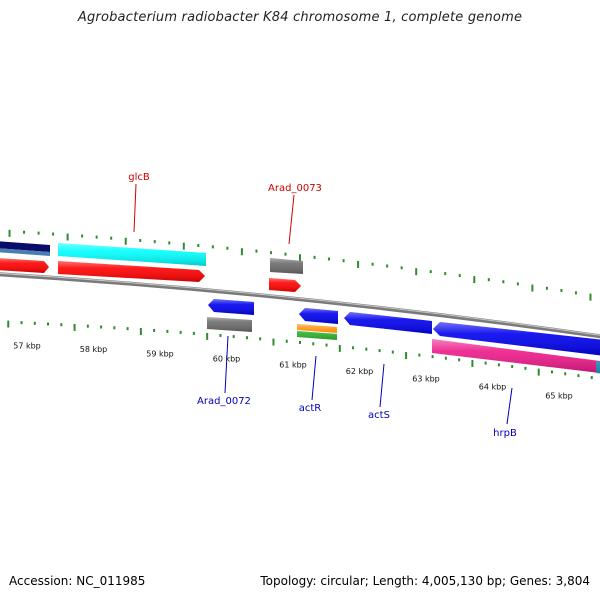 The width and height of the screenshot is (600, 600). What do you see at coordinates (295, 188) in the screenshot?
I see `gene-label-arad-0073: Arad_0073` at bounding box center [295, 188].